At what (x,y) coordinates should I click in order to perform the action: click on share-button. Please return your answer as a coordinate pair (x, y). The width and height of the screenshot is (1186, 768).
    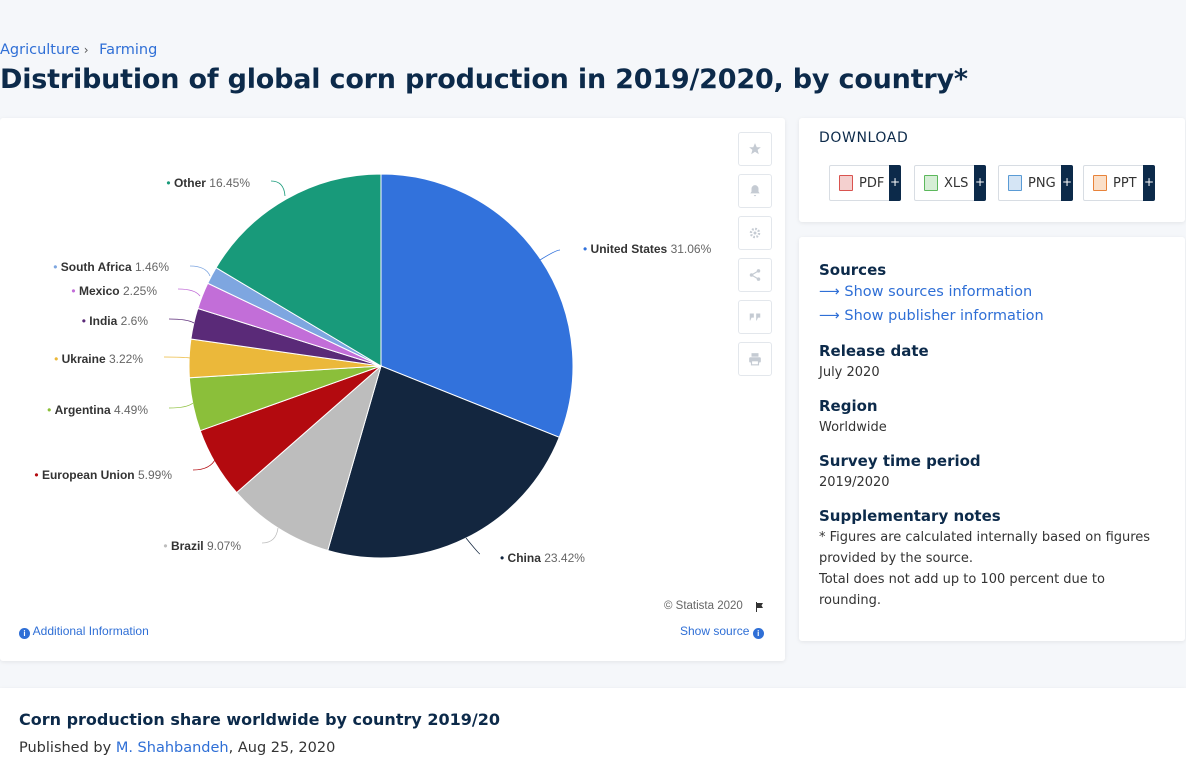
    Looking at the image, I should click on (755, 275).